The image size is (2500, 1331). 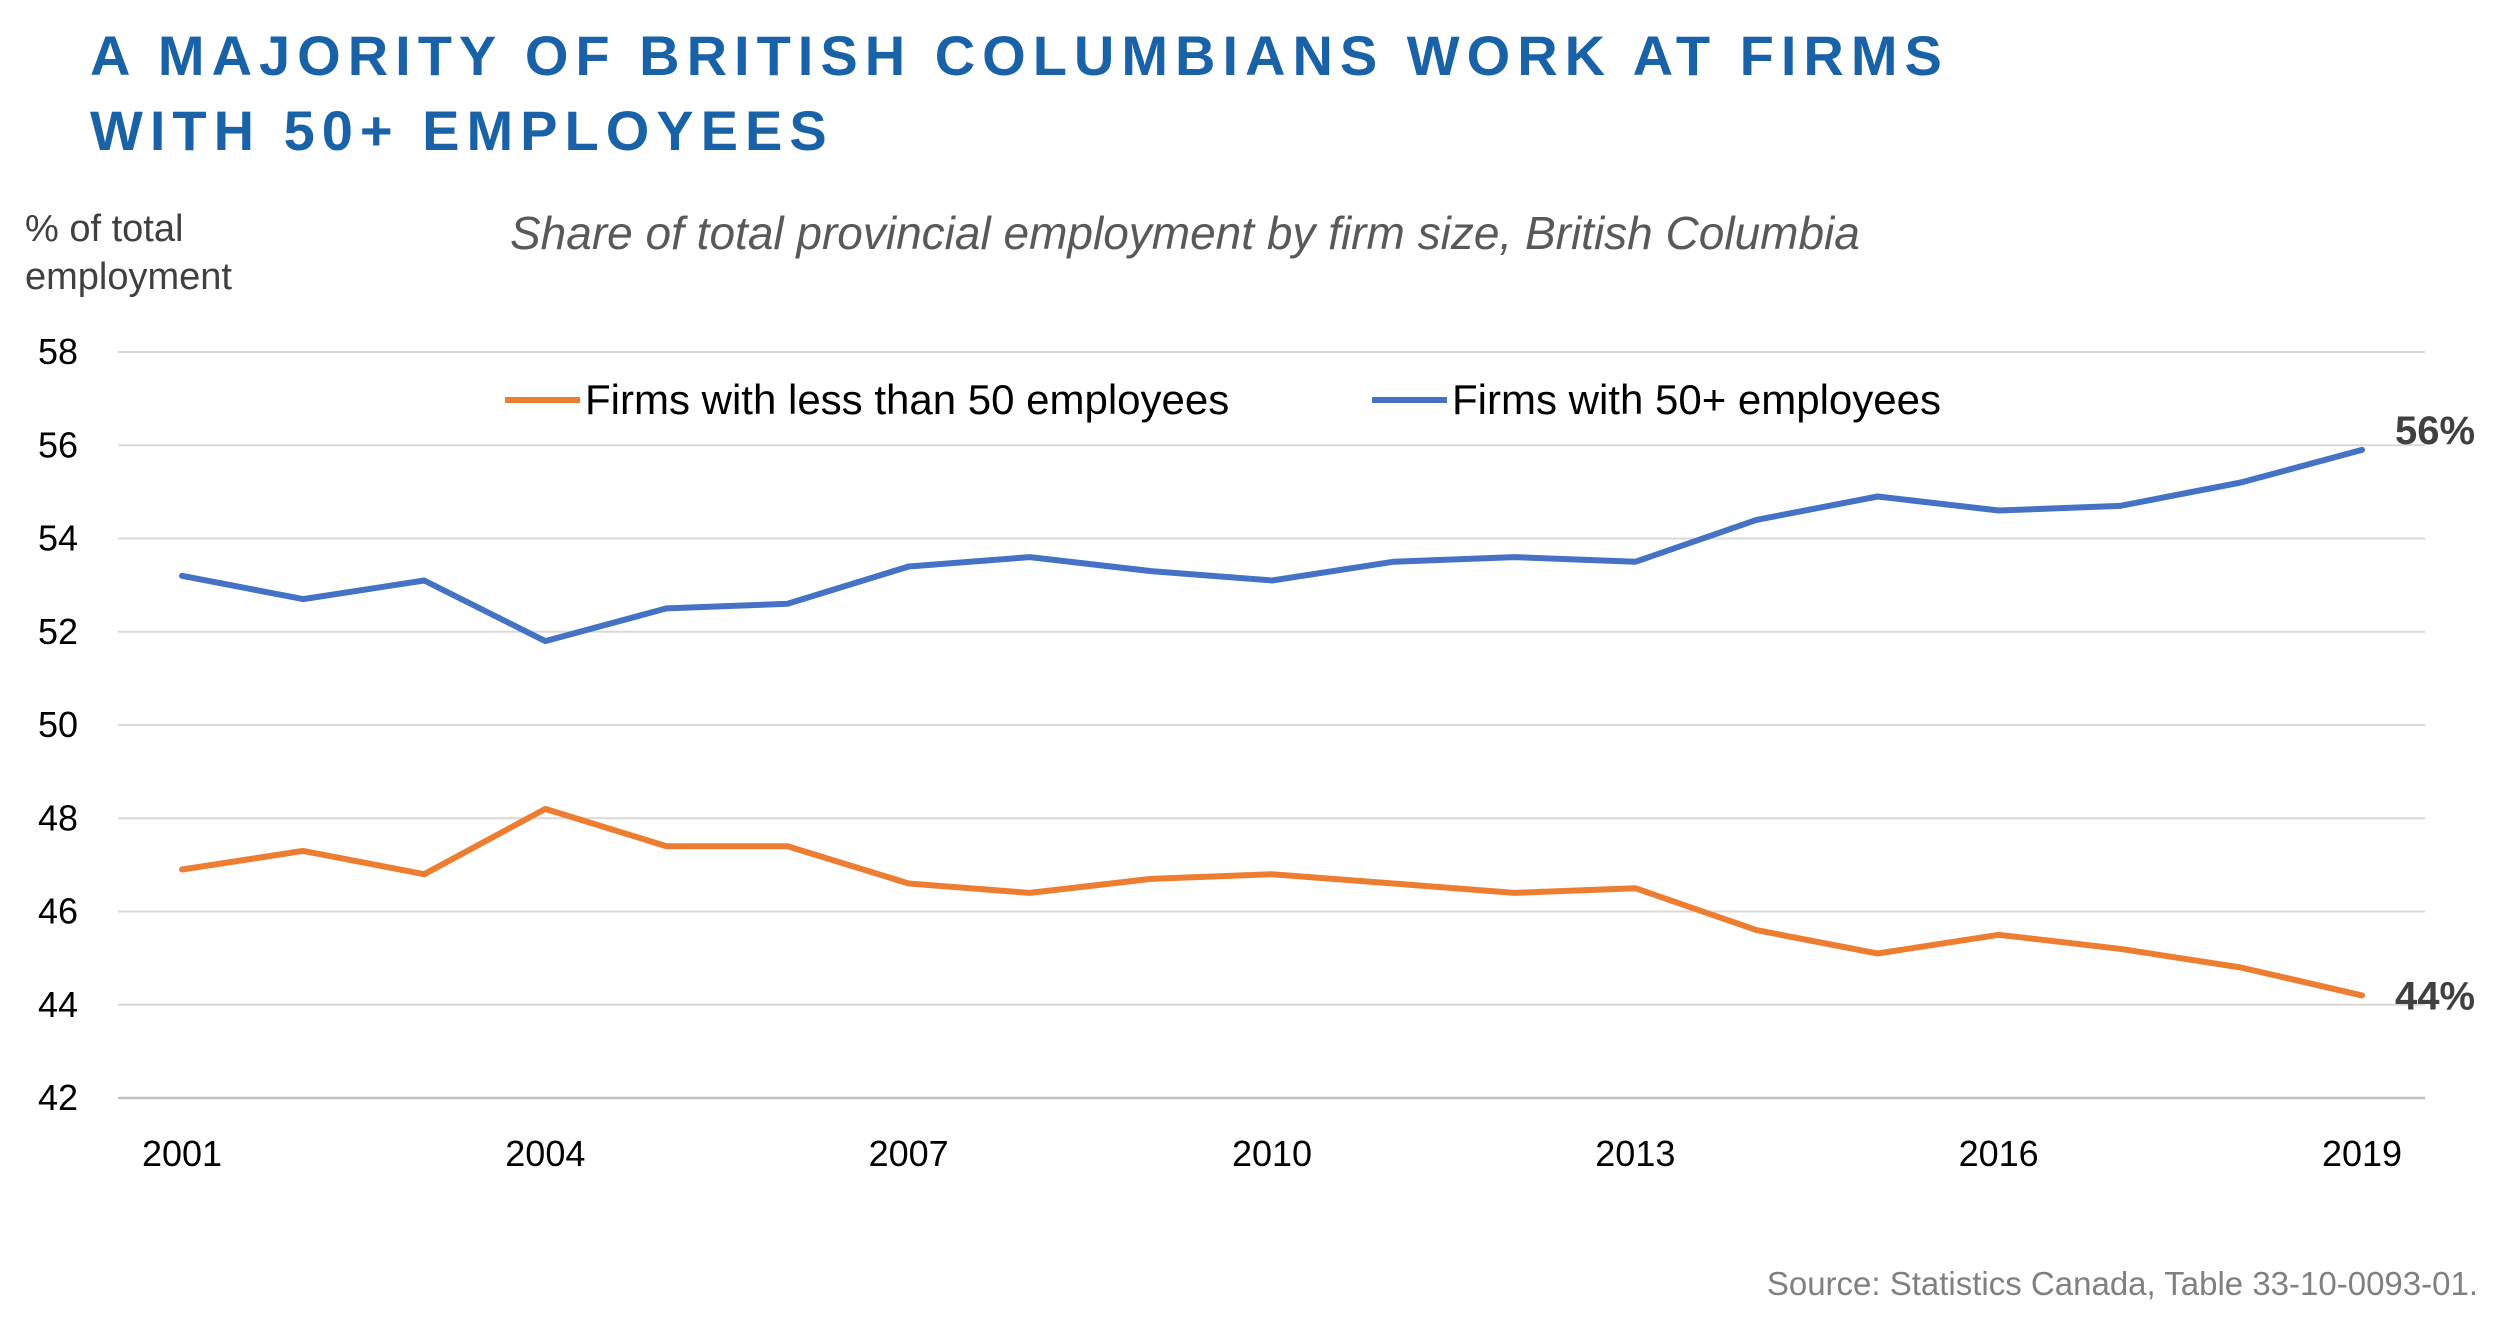 What do you see at coordinates (907, 399) in the screenshot?
I see `legend-label-small-firms: Firms with less than 50 employees` at bounding box center [907, 399].